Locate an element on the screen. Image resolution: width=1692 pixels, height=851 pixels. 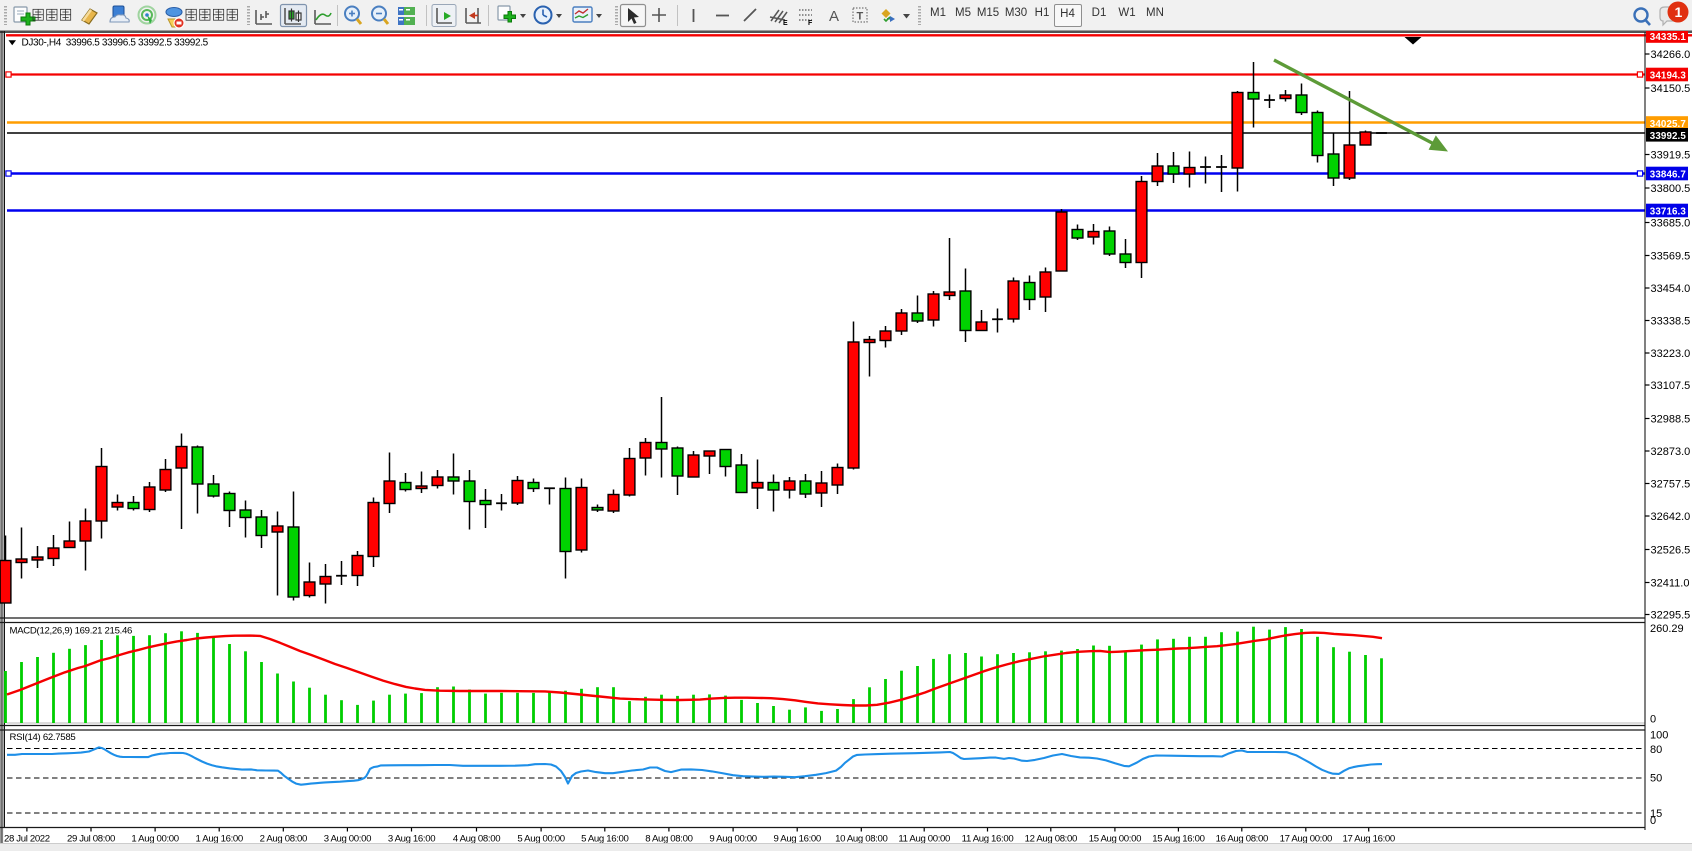
svg-text: 2 Aug 08:00 is located at coordinates (283, 839).